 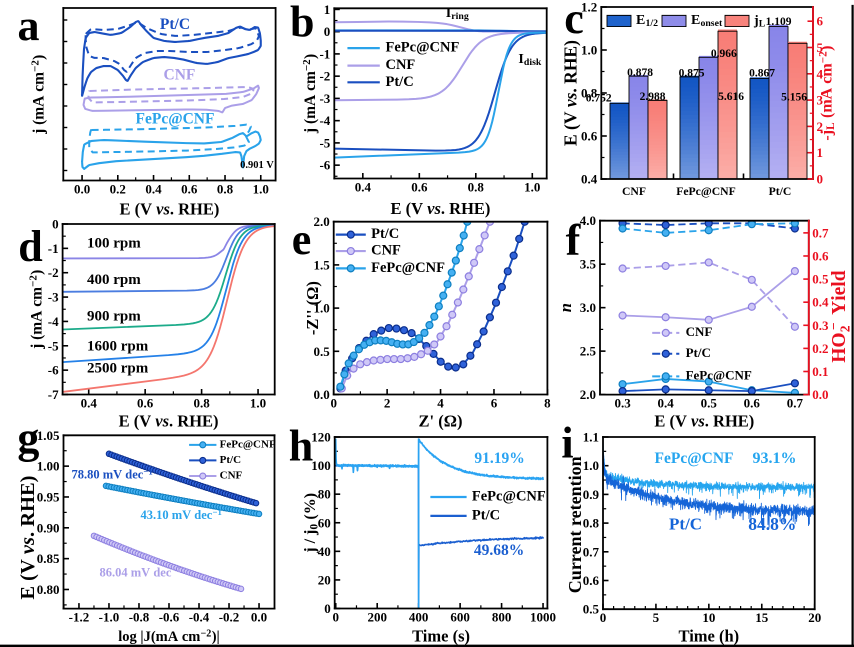 What do you see at coordinates (139, 617) in the screenshot?
I see `svg-text: -0.8` at bounding box center [139, 617].